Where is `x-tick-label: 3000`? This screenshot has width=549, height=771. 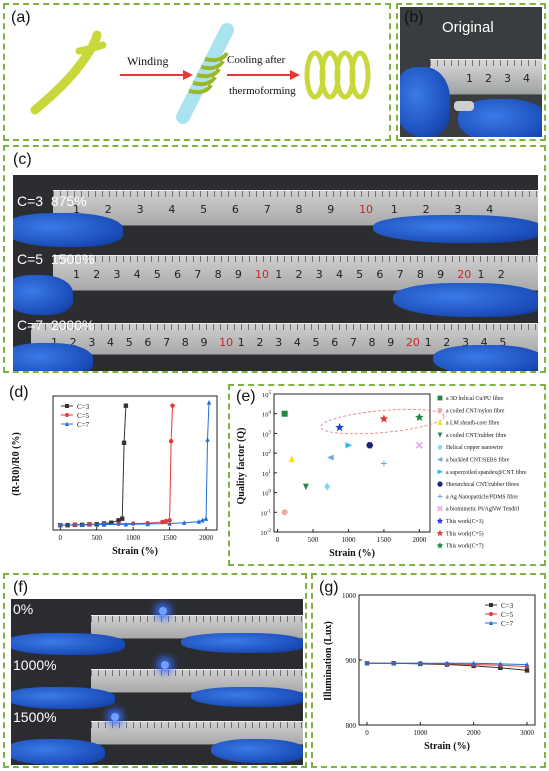
x-tick-label: 3000 is located at coordinates (527, 733).